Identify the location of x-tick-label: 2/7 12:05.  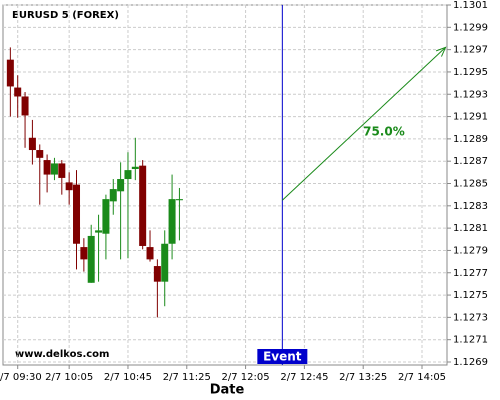
(246, 377).